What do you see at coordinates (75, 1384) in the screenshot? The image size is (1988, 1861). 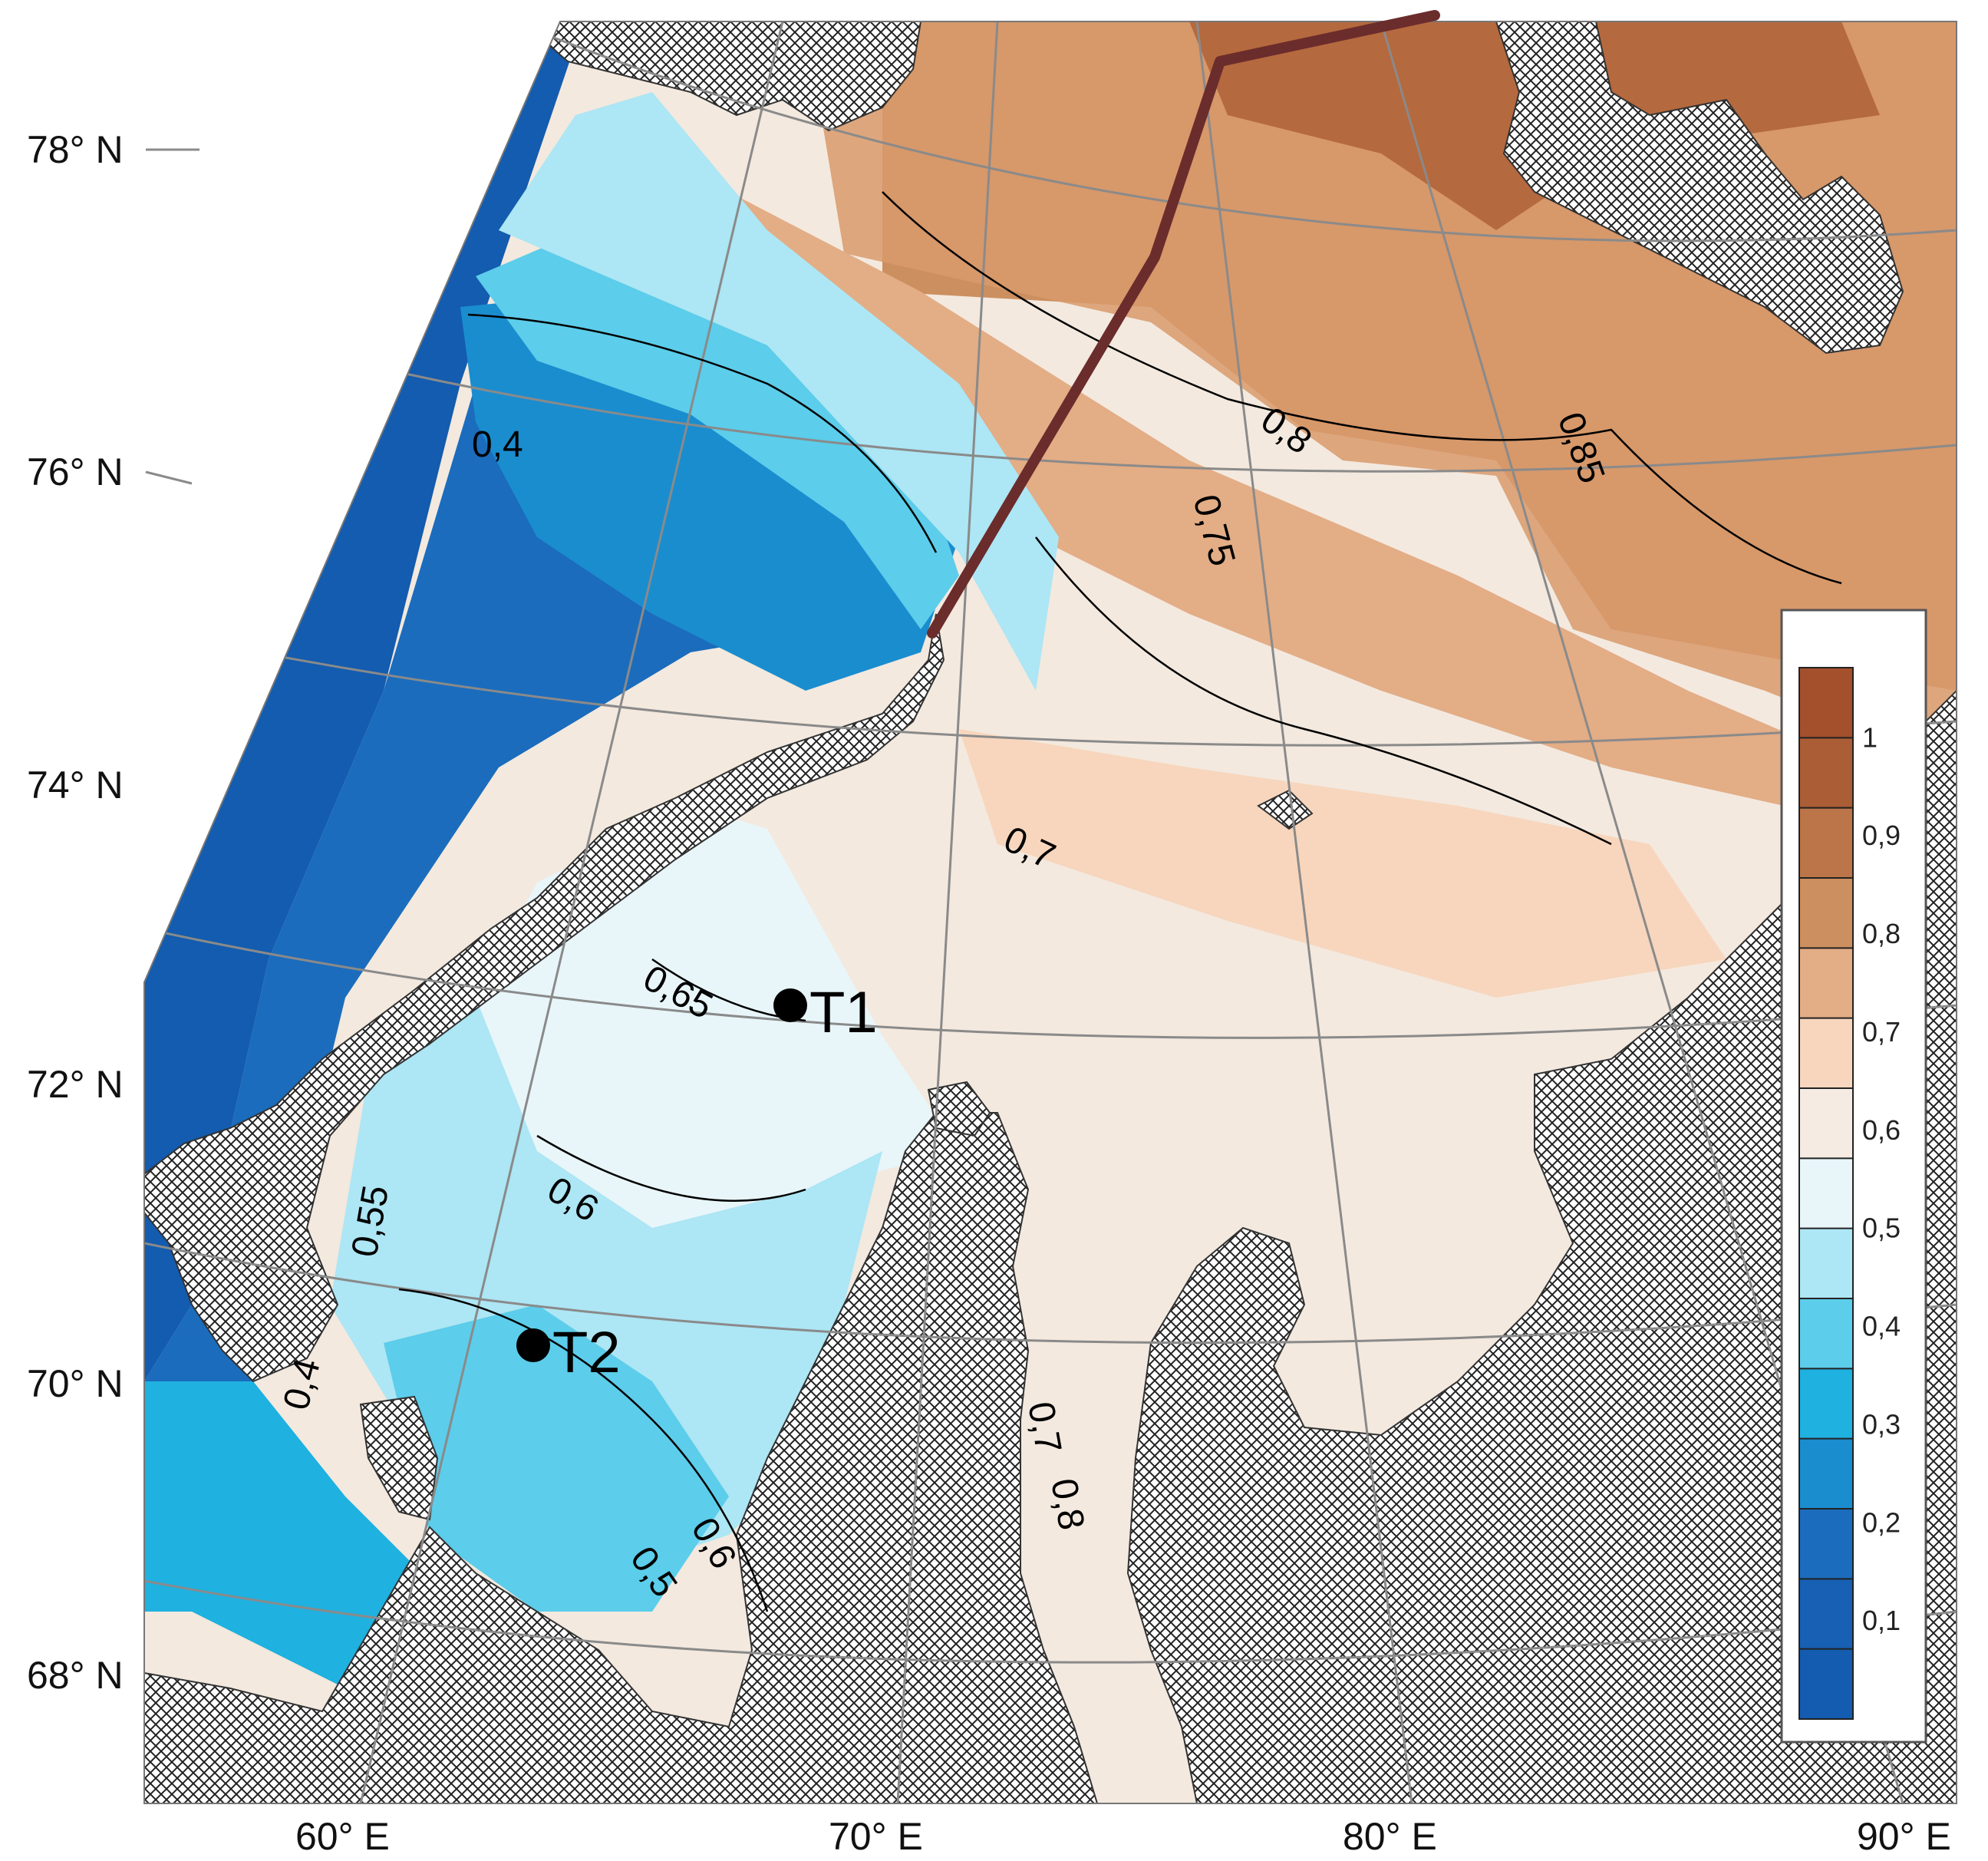 I see `lat-label-70: 70° N` at bounding box center [75, 1384].